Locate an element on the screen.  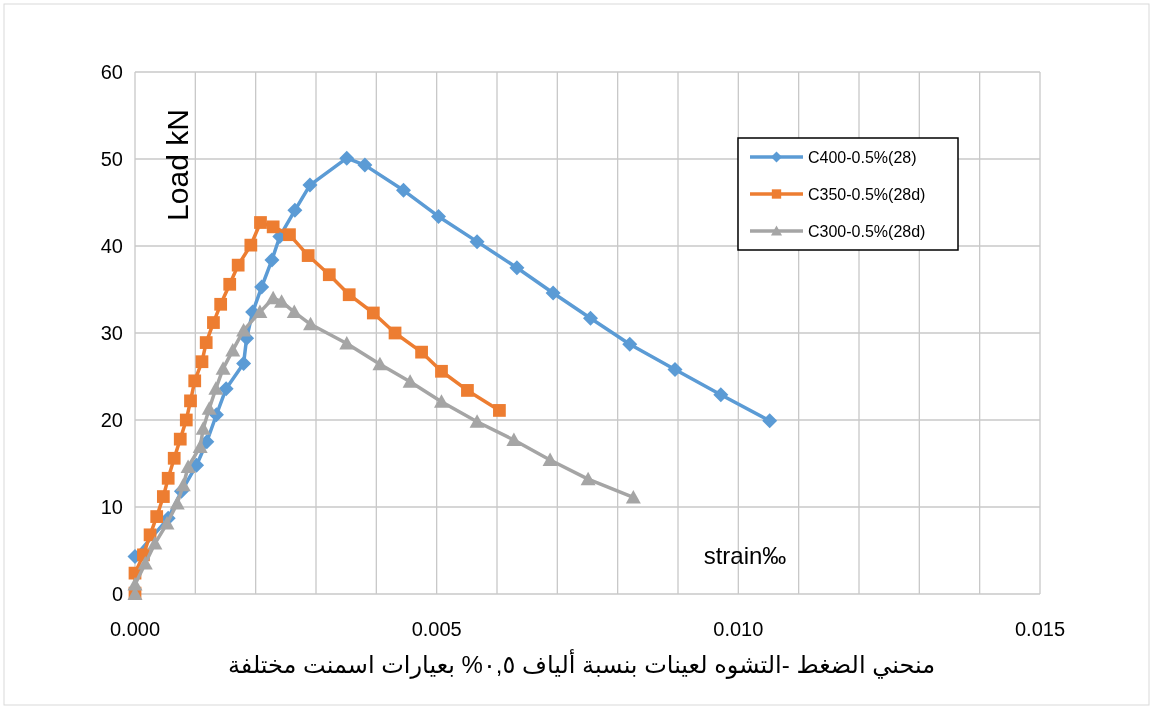
x-tick: 0.010 is located at coordinates (738, 629).